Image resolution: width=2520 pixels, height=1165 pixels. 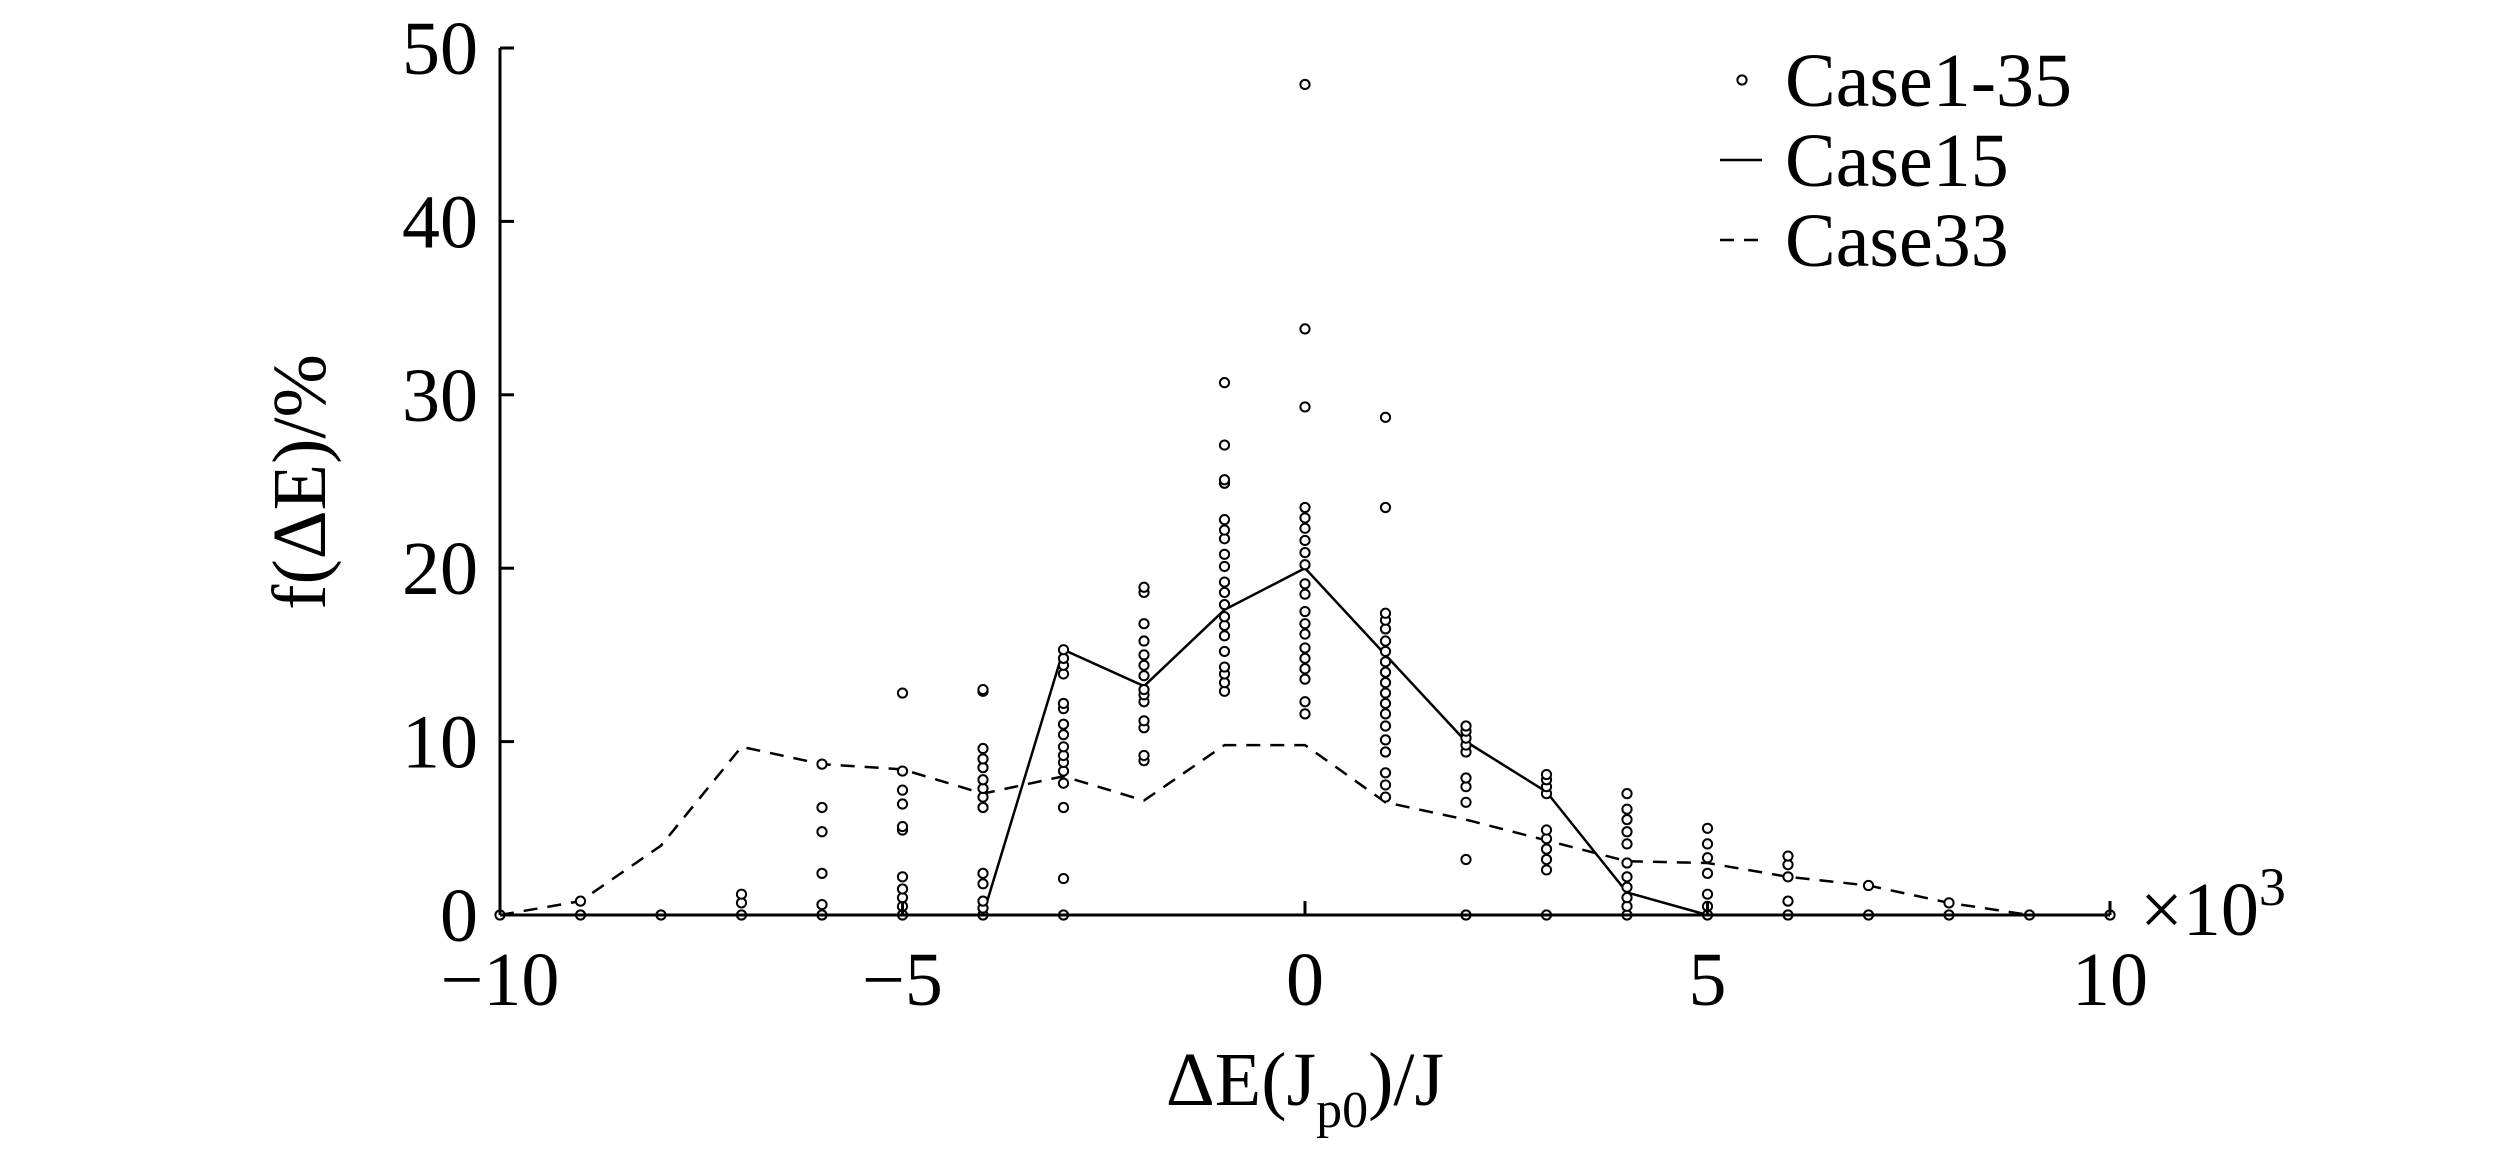 I want to click on x-axis-label: ΔE(Jp0)/J, so click(x=1305, y=1088).